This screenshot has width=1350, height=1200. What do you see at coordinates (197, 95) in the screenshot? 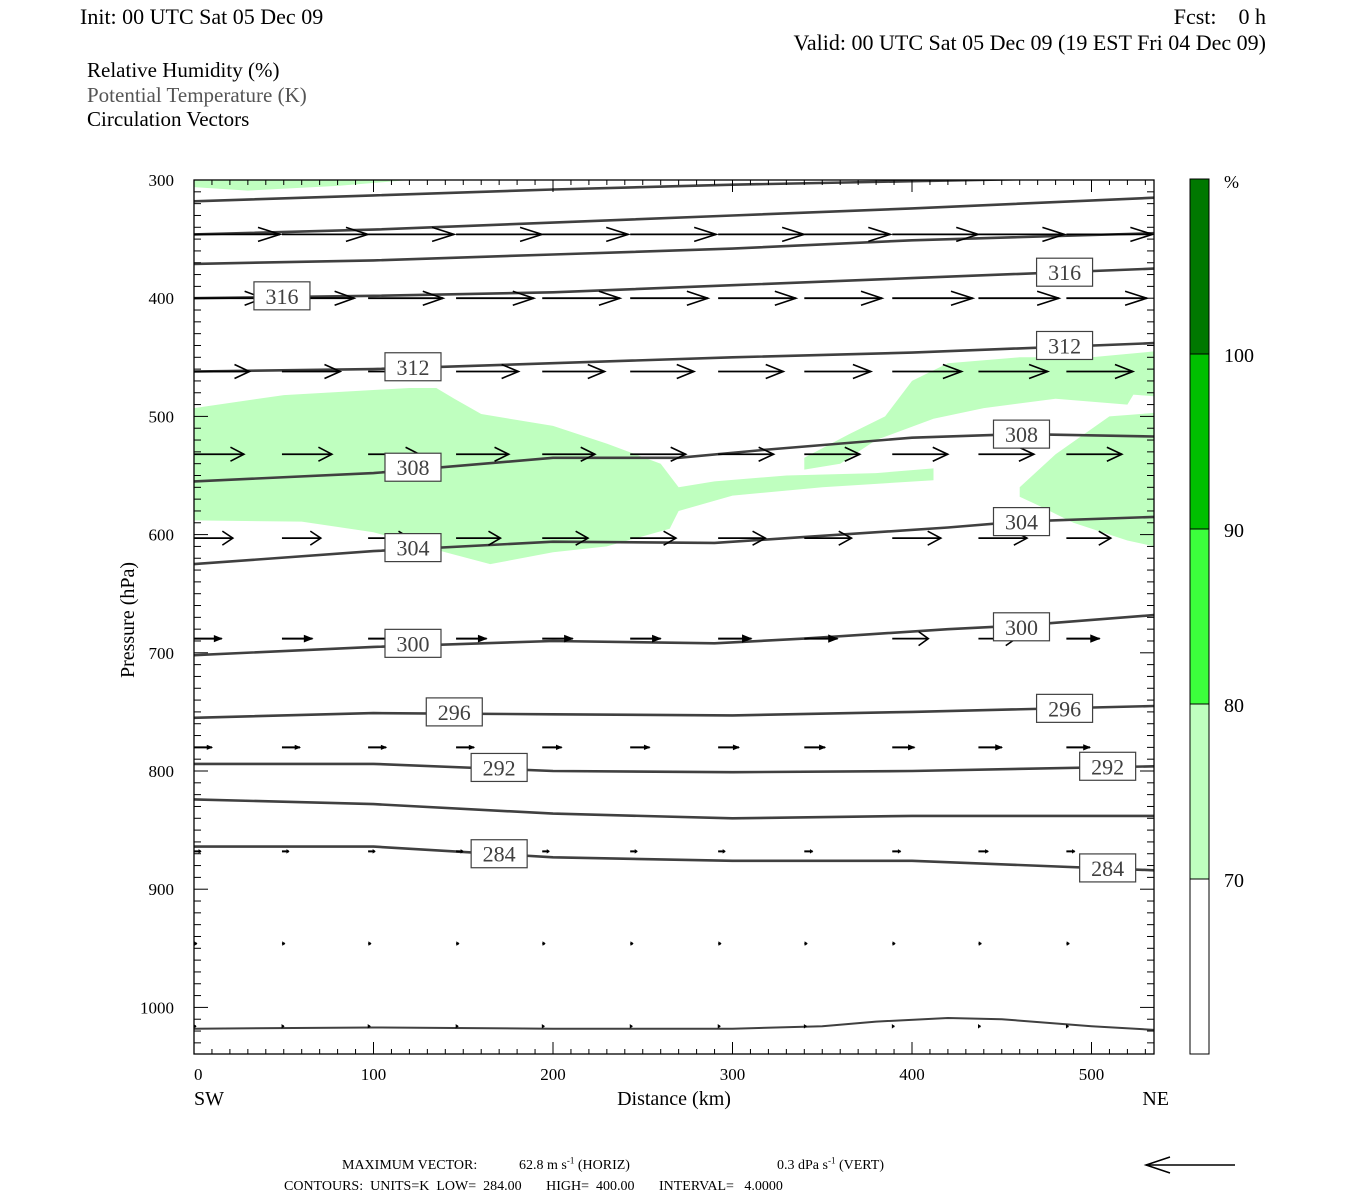
I see `legend-potential-temperature: Potential Temperature (K)` at bounding box center [197, 95].